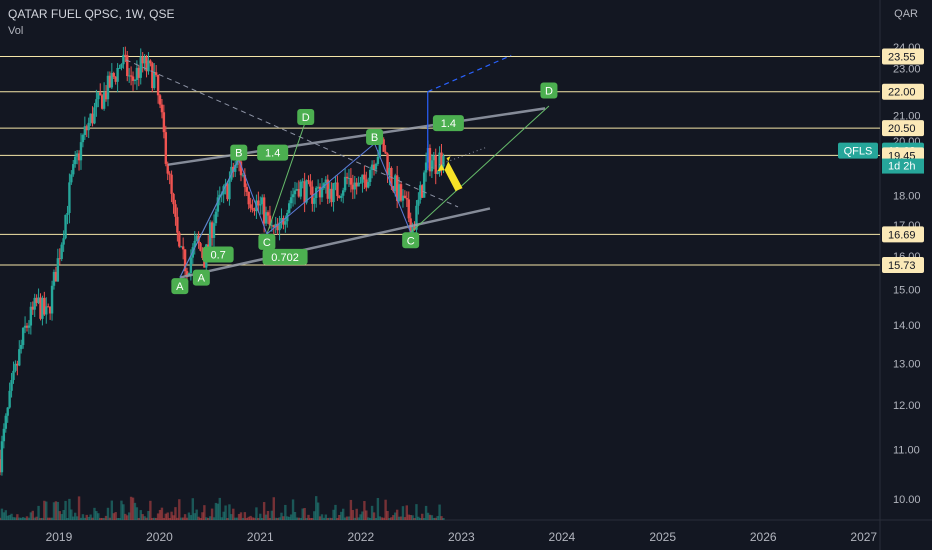  What do you see at coordinates (202, 279) in the screenshot?
I see `pattern-label: A` at bounding box center [202, 279].